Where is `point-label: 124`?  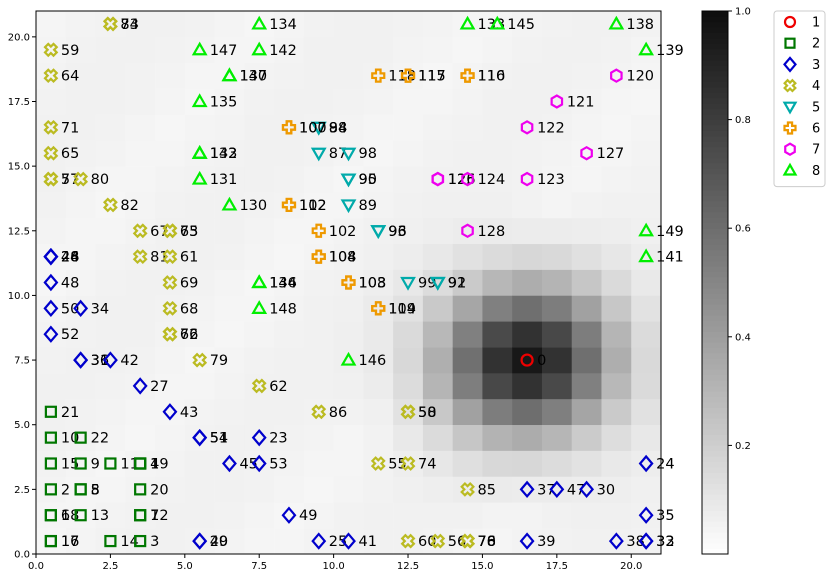 point-label: 124 is located at coordinates (492, 180).